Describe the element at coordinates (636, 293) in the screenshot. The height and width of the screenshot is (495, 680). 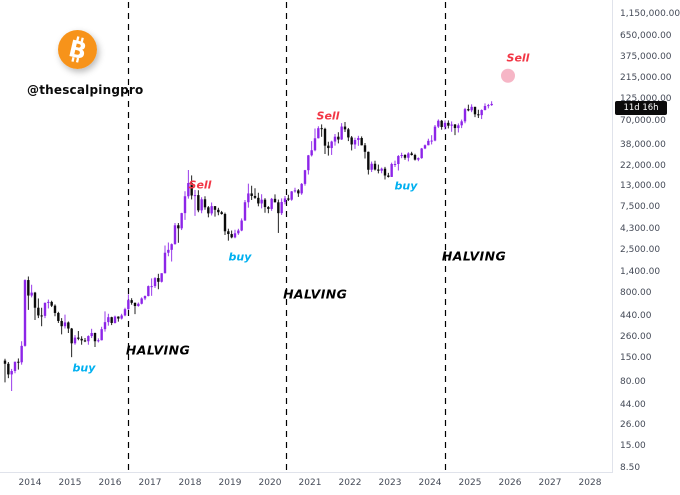
I see `price-axis-label: 800.00` at that location.